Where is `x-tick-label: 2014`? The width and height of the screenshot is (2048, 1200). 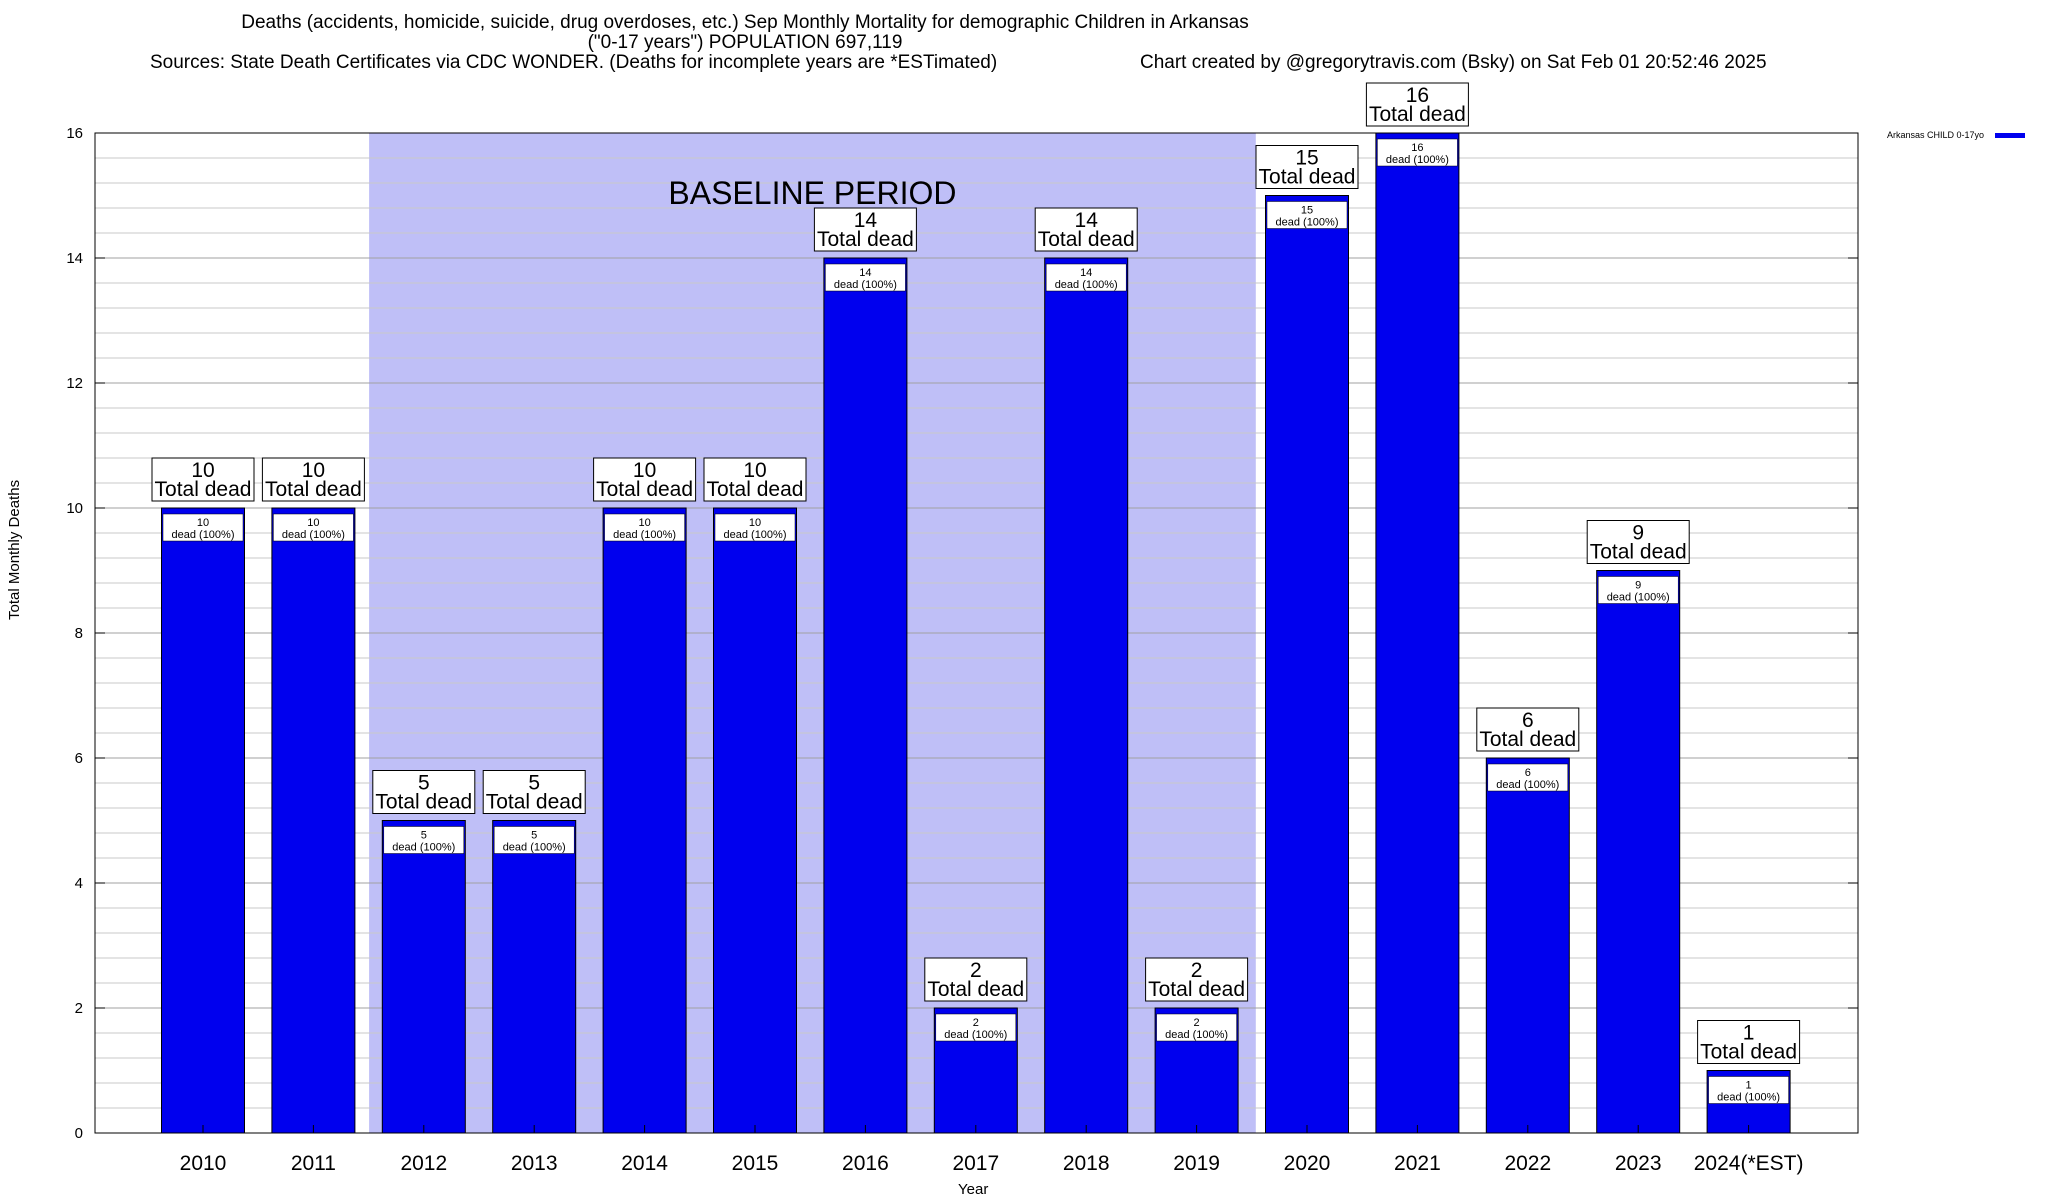 x-tick-label: 2014 is located at coordinates (644, 1163).